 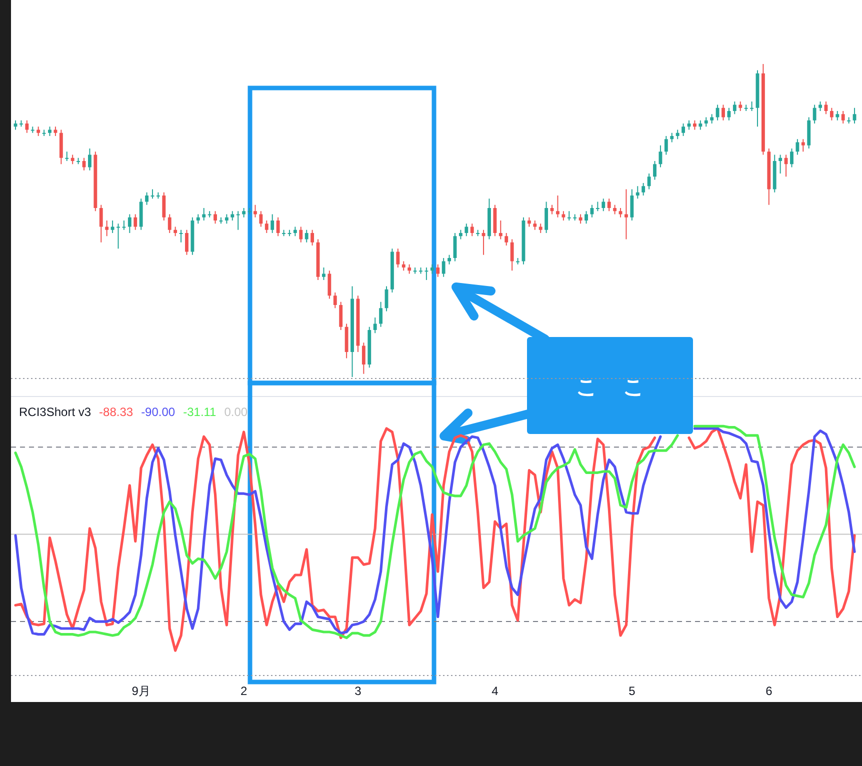 What do you see at coordinates (244, 691) in the screenshot?
I see `x-tick-label: 2` at bounding box center [244, 691].